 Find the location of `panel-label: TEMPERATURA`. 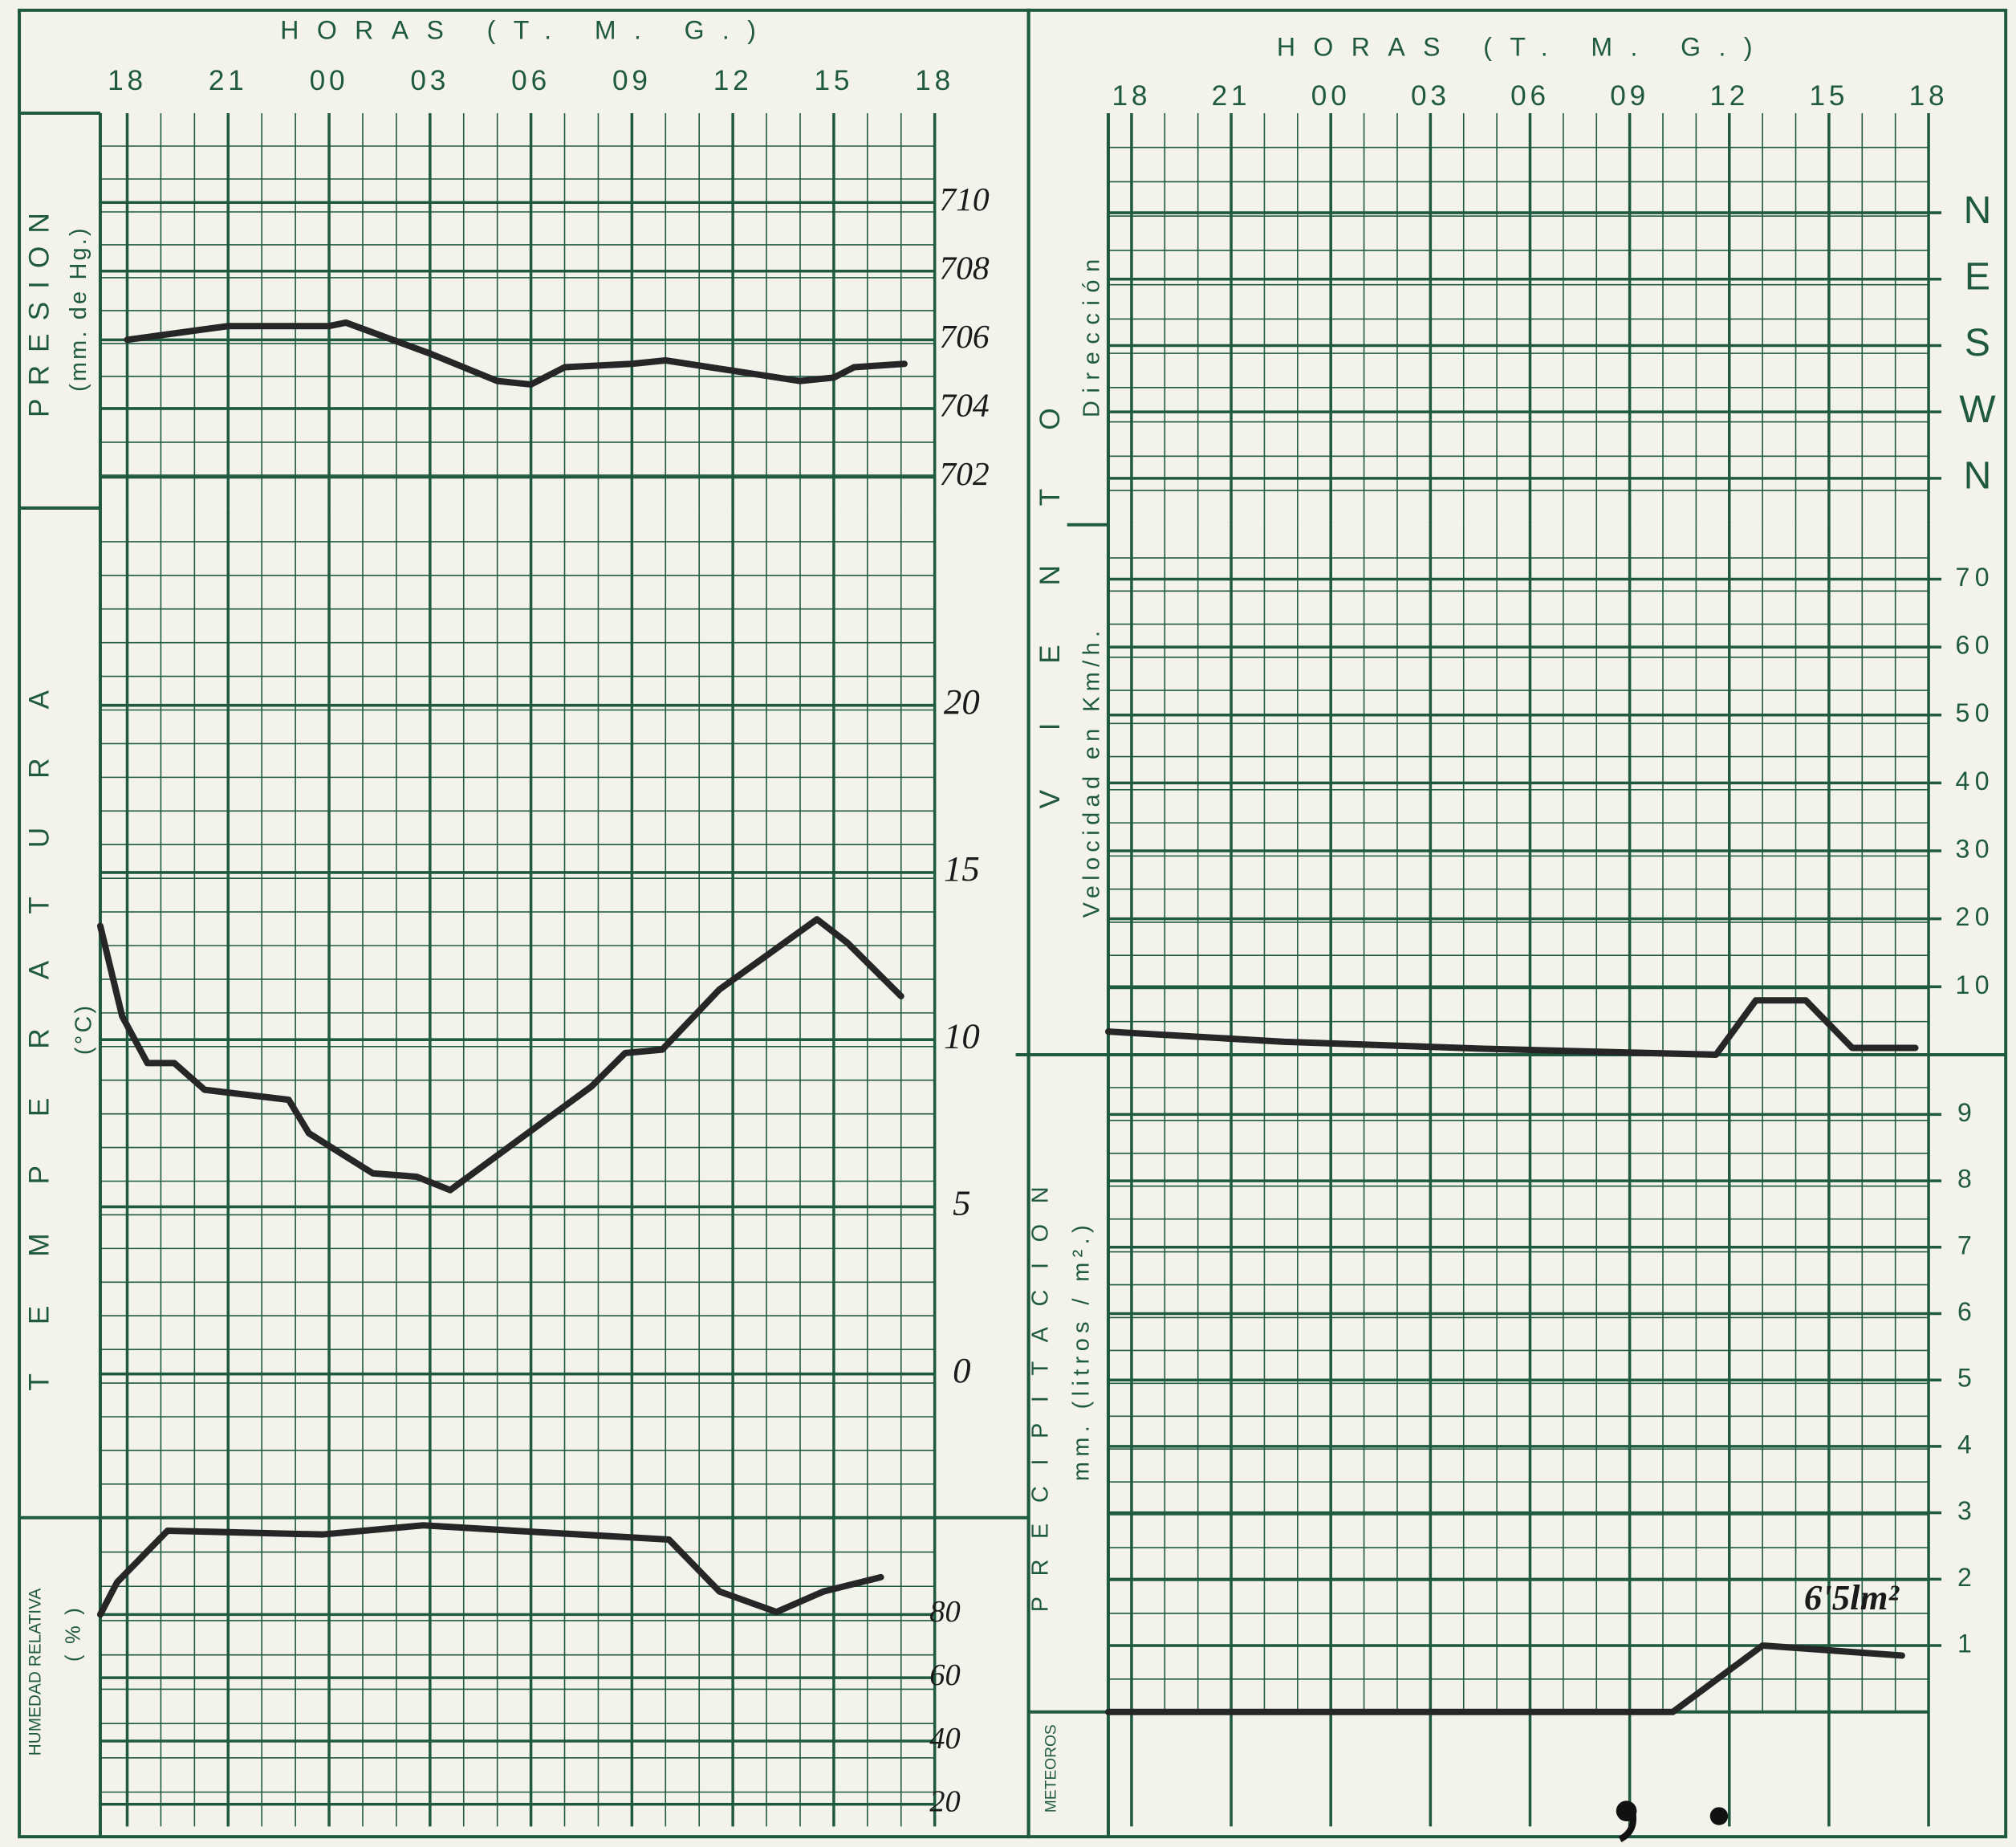

panel-label: TEMPERATURA is located at coordinates (39, 1015).